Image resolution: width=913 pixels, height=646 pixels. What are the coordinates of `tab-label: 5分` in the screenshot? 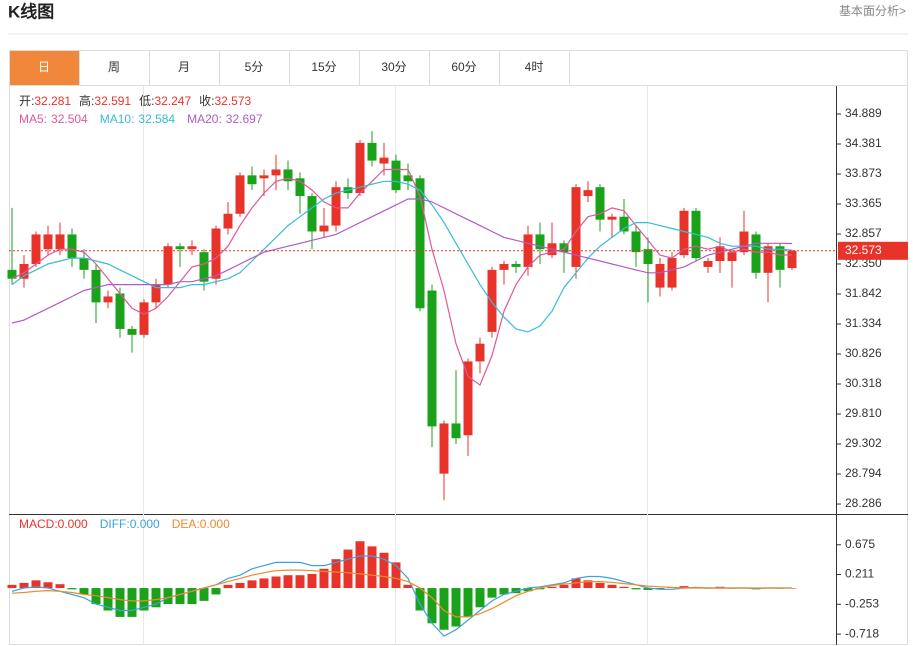 It's located at (254, 67).